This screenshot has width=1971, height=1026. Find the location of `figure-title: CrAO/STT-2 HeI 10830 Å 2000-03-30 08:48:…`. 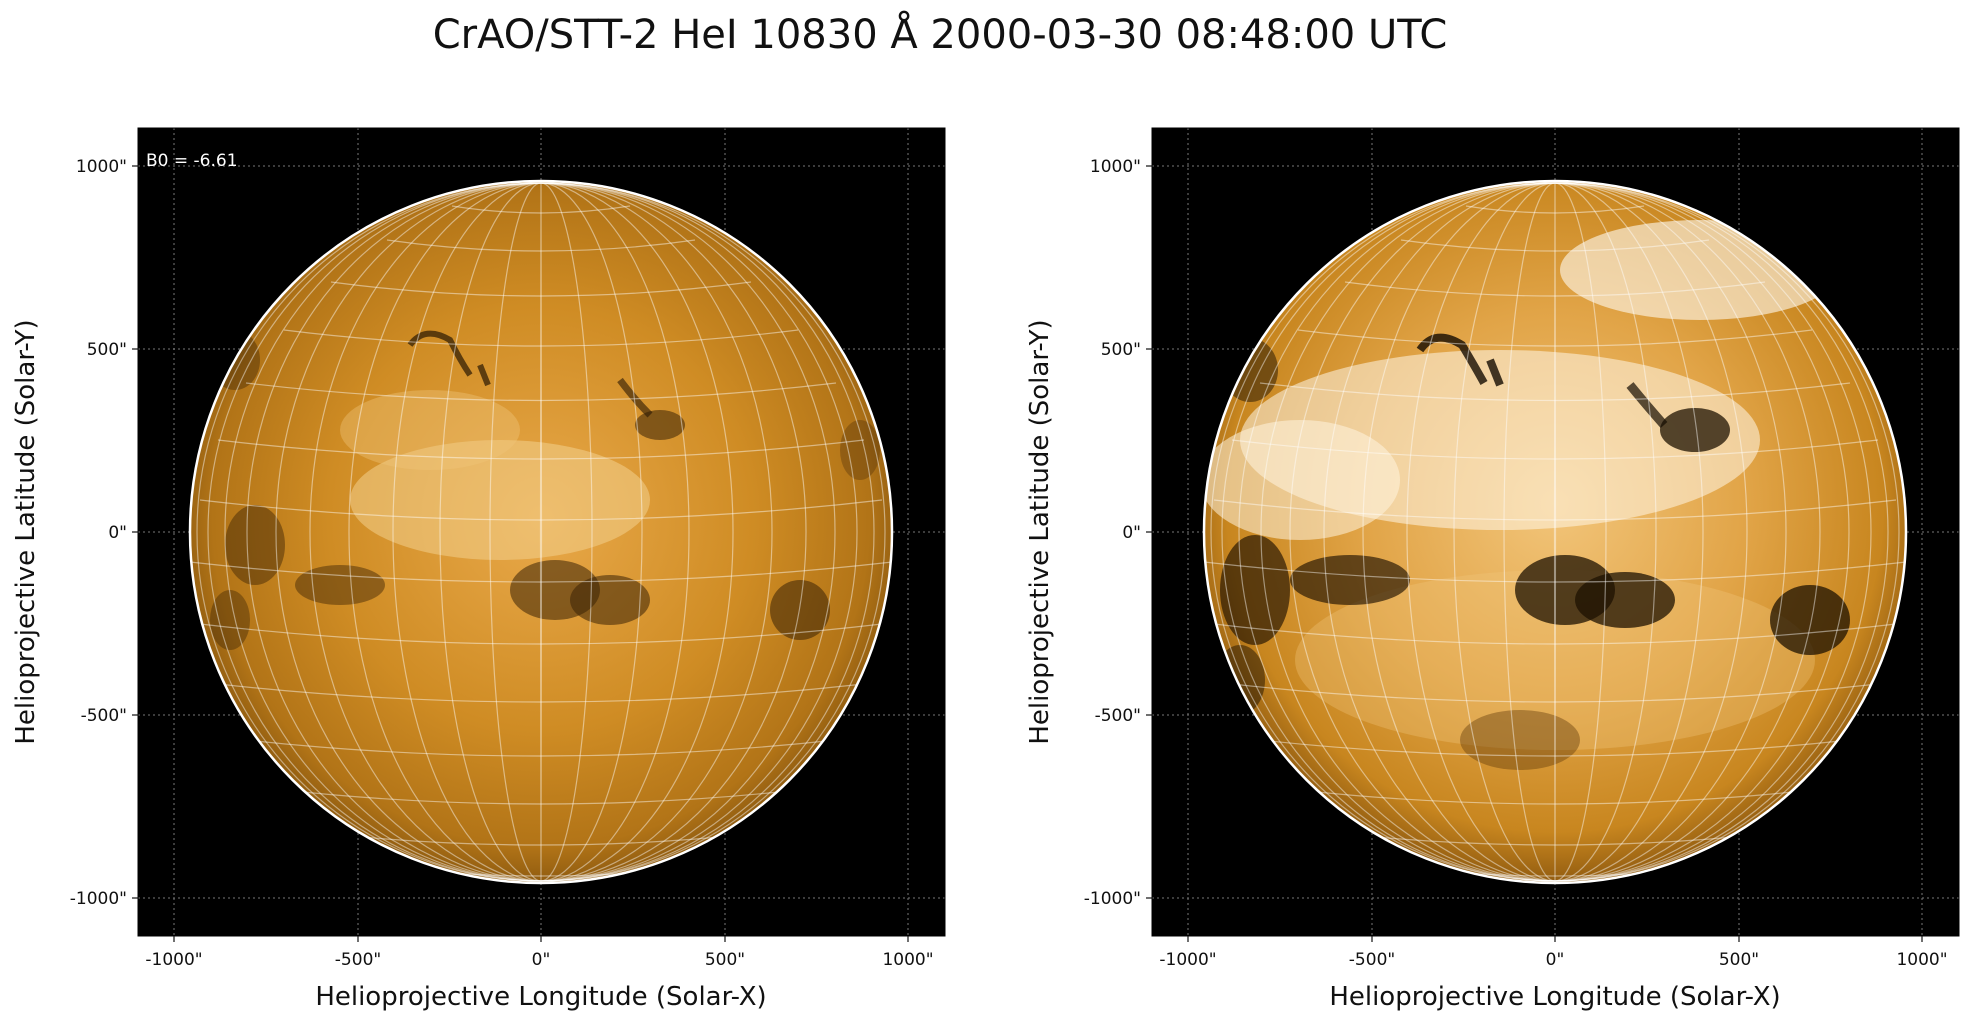

figure-title: CrAO/STT-2 HeI 10830 Å 2000-03-30 08:48:… is located at coordinates (940, 35).